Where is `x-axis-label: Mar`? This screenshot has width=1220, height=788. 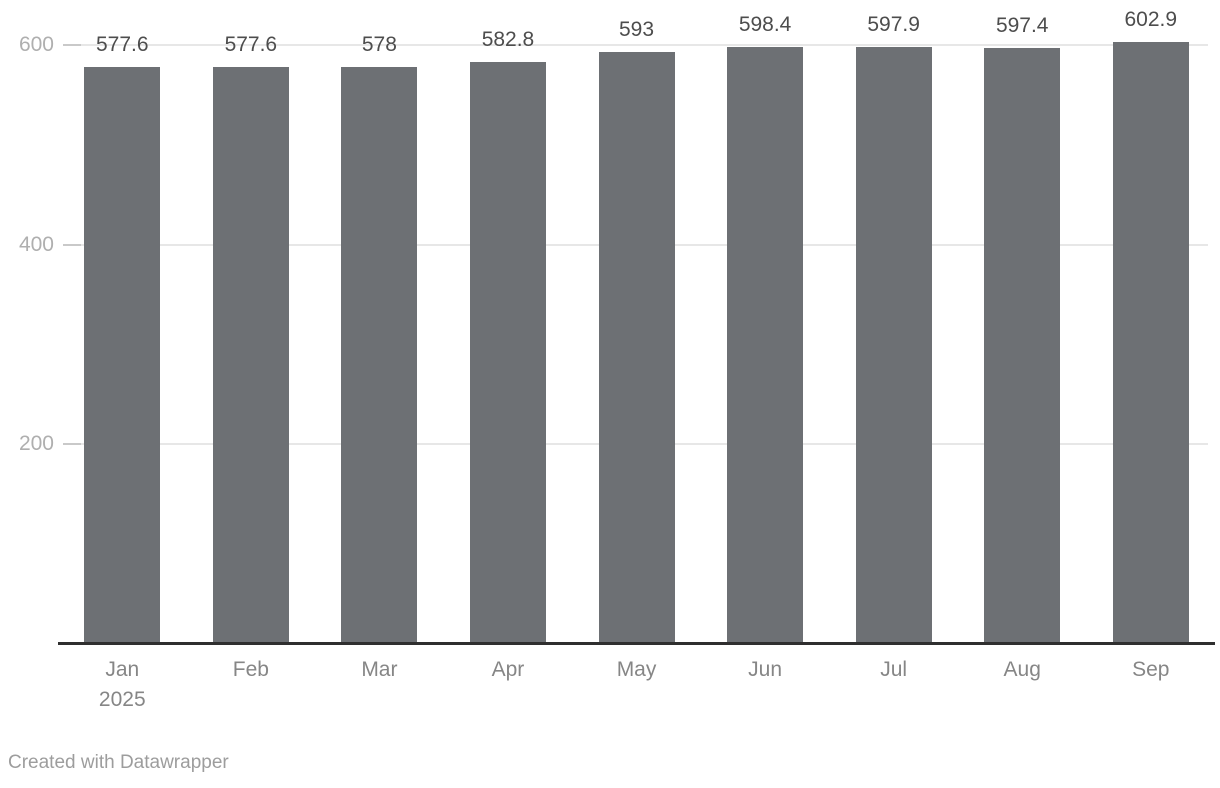 x-axis-label: Mar is located at coordinates (379, 685).